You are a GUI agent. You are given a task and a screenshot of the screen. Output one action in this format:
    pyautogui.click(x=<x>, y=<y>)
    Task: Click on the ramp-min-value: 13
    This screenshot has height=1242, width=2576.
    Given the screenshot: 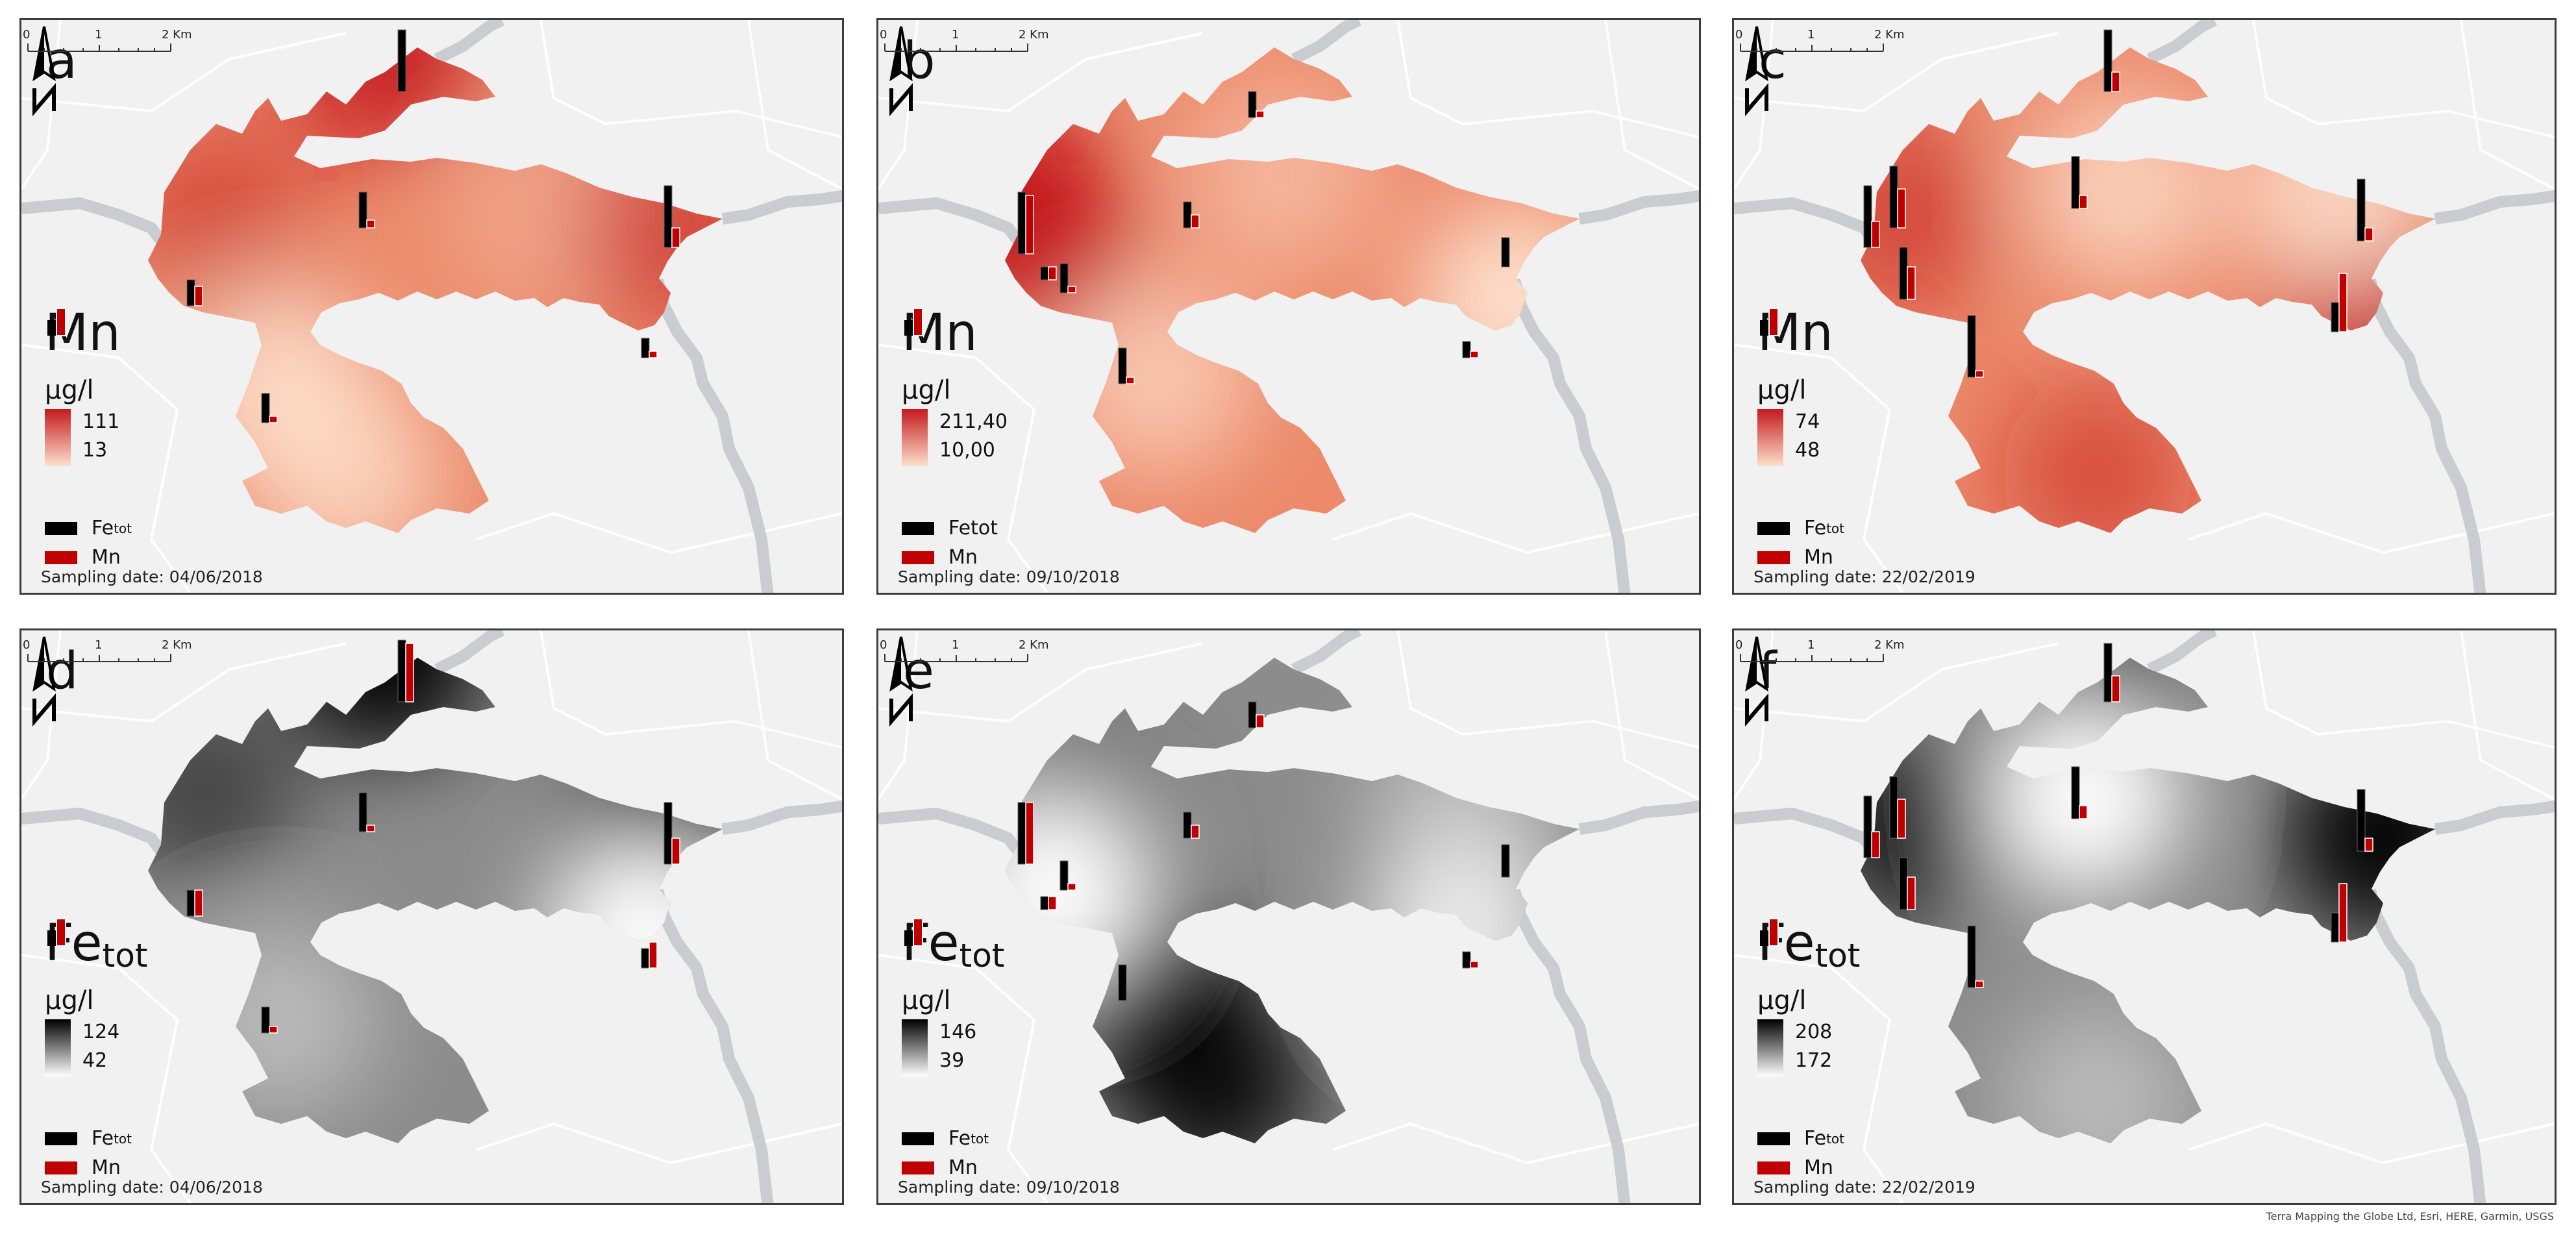 What is the action you would take?
    pyautogui.click(x=95, y=450)
    